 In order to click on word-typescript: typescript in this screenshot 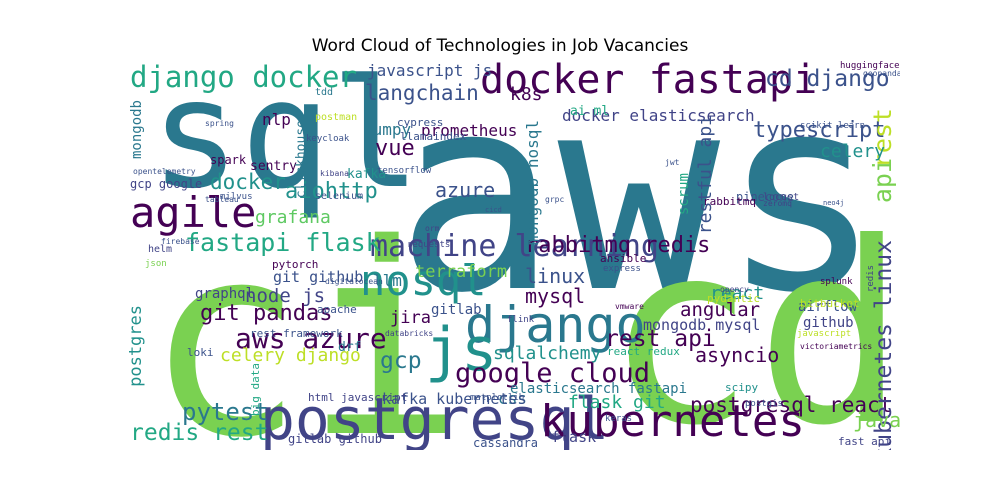, I will do `click(819, 130)`.